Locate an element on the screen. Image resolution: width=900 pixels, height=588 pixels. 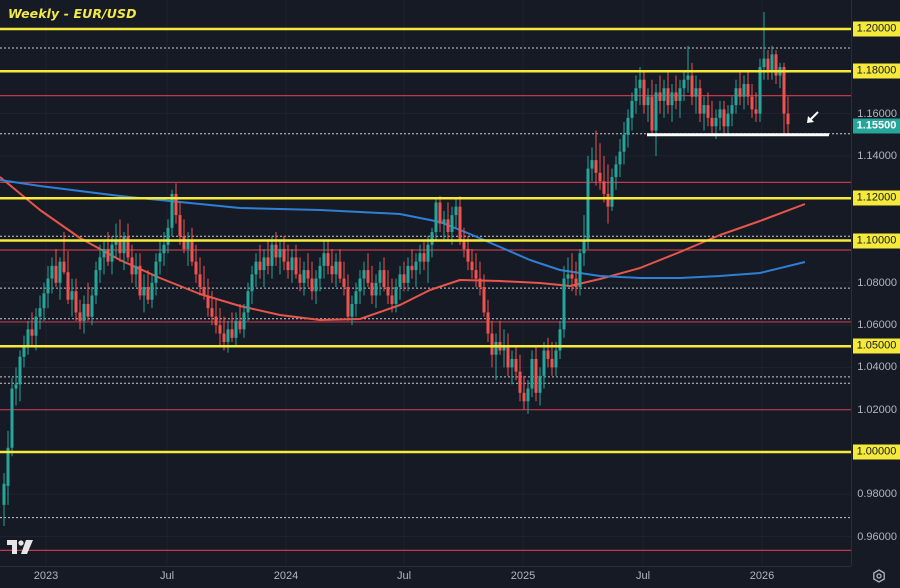
settings-gear-icon is located at coordinates (879, 576).